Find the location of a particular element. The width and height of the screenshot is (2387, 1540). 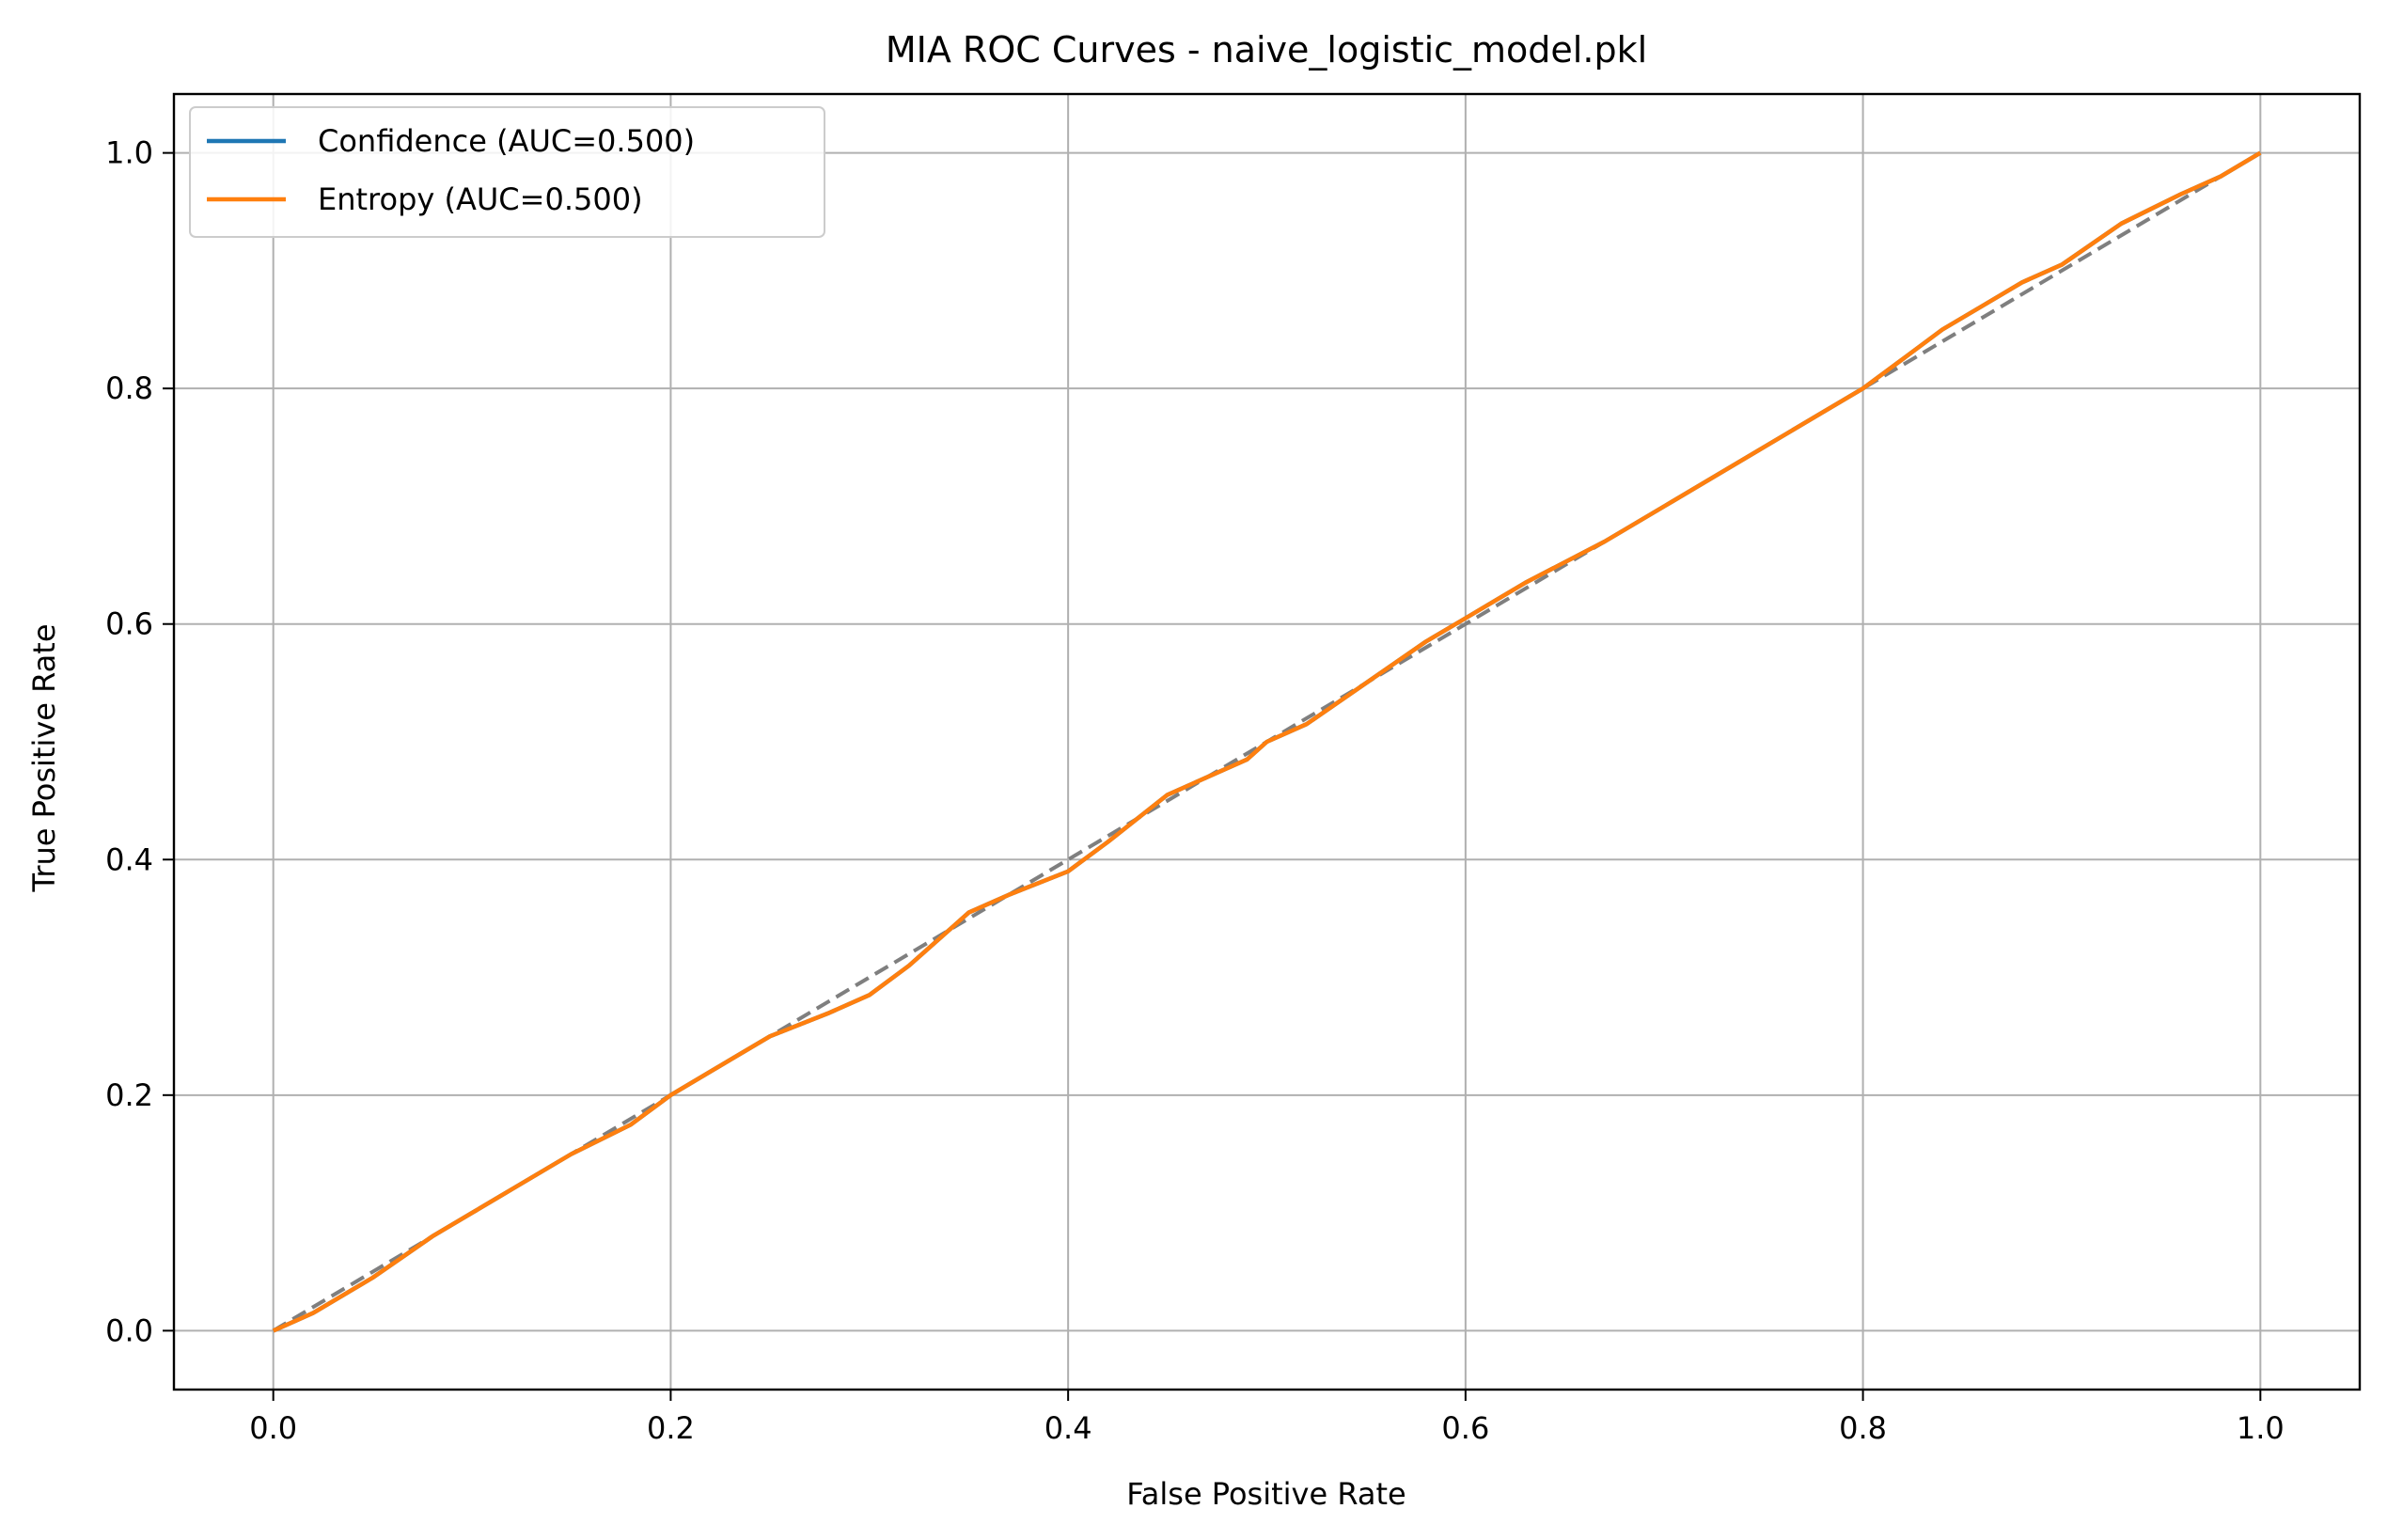

x-tick-label: 0.2 is located at coordinates (671, 1428).